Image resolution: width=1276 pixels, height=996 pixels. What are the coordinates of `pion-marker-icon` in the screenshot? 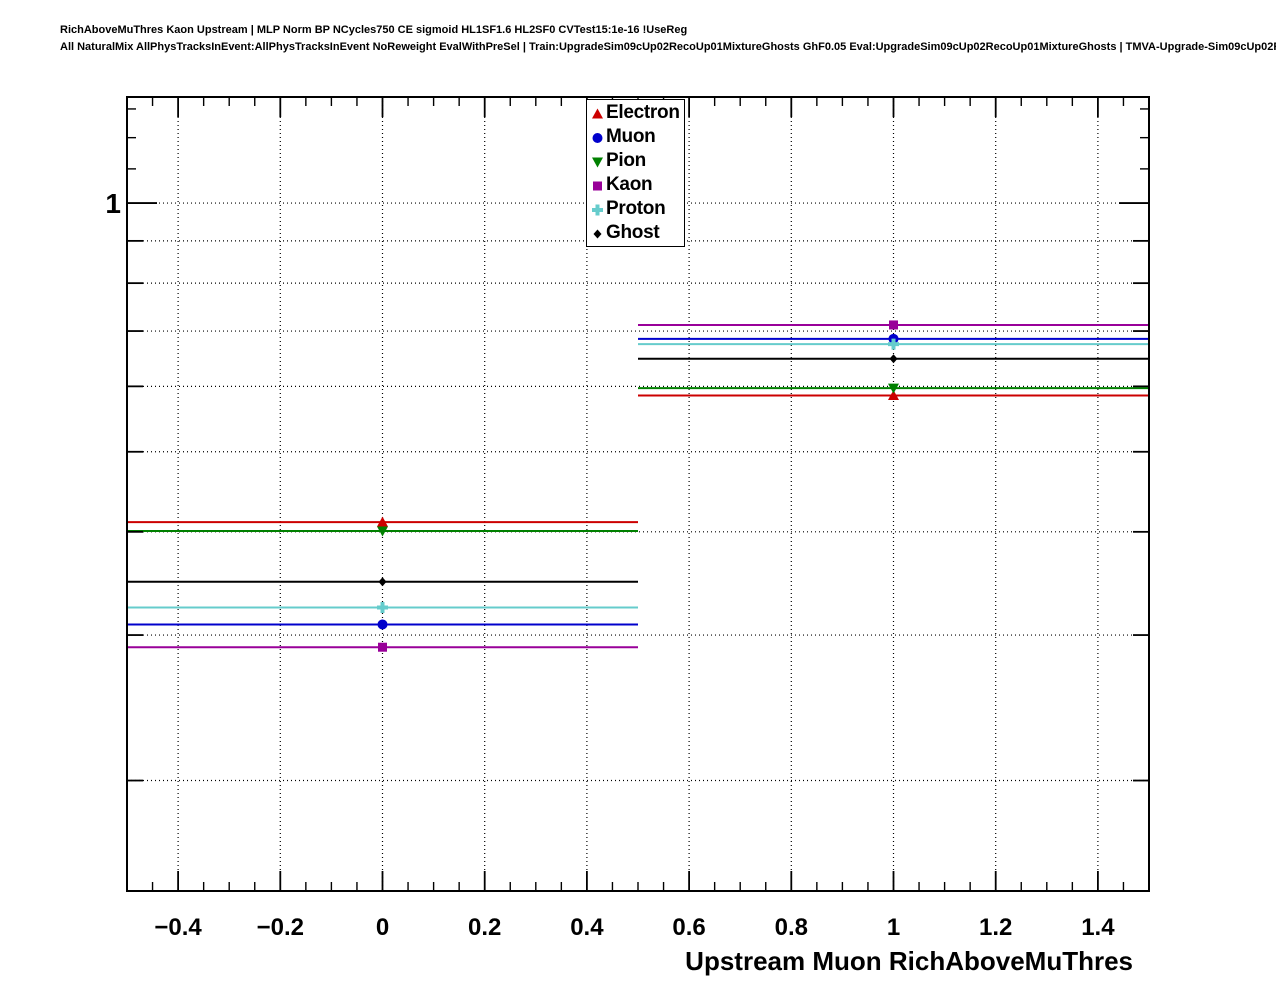 It's located at (597, 162).